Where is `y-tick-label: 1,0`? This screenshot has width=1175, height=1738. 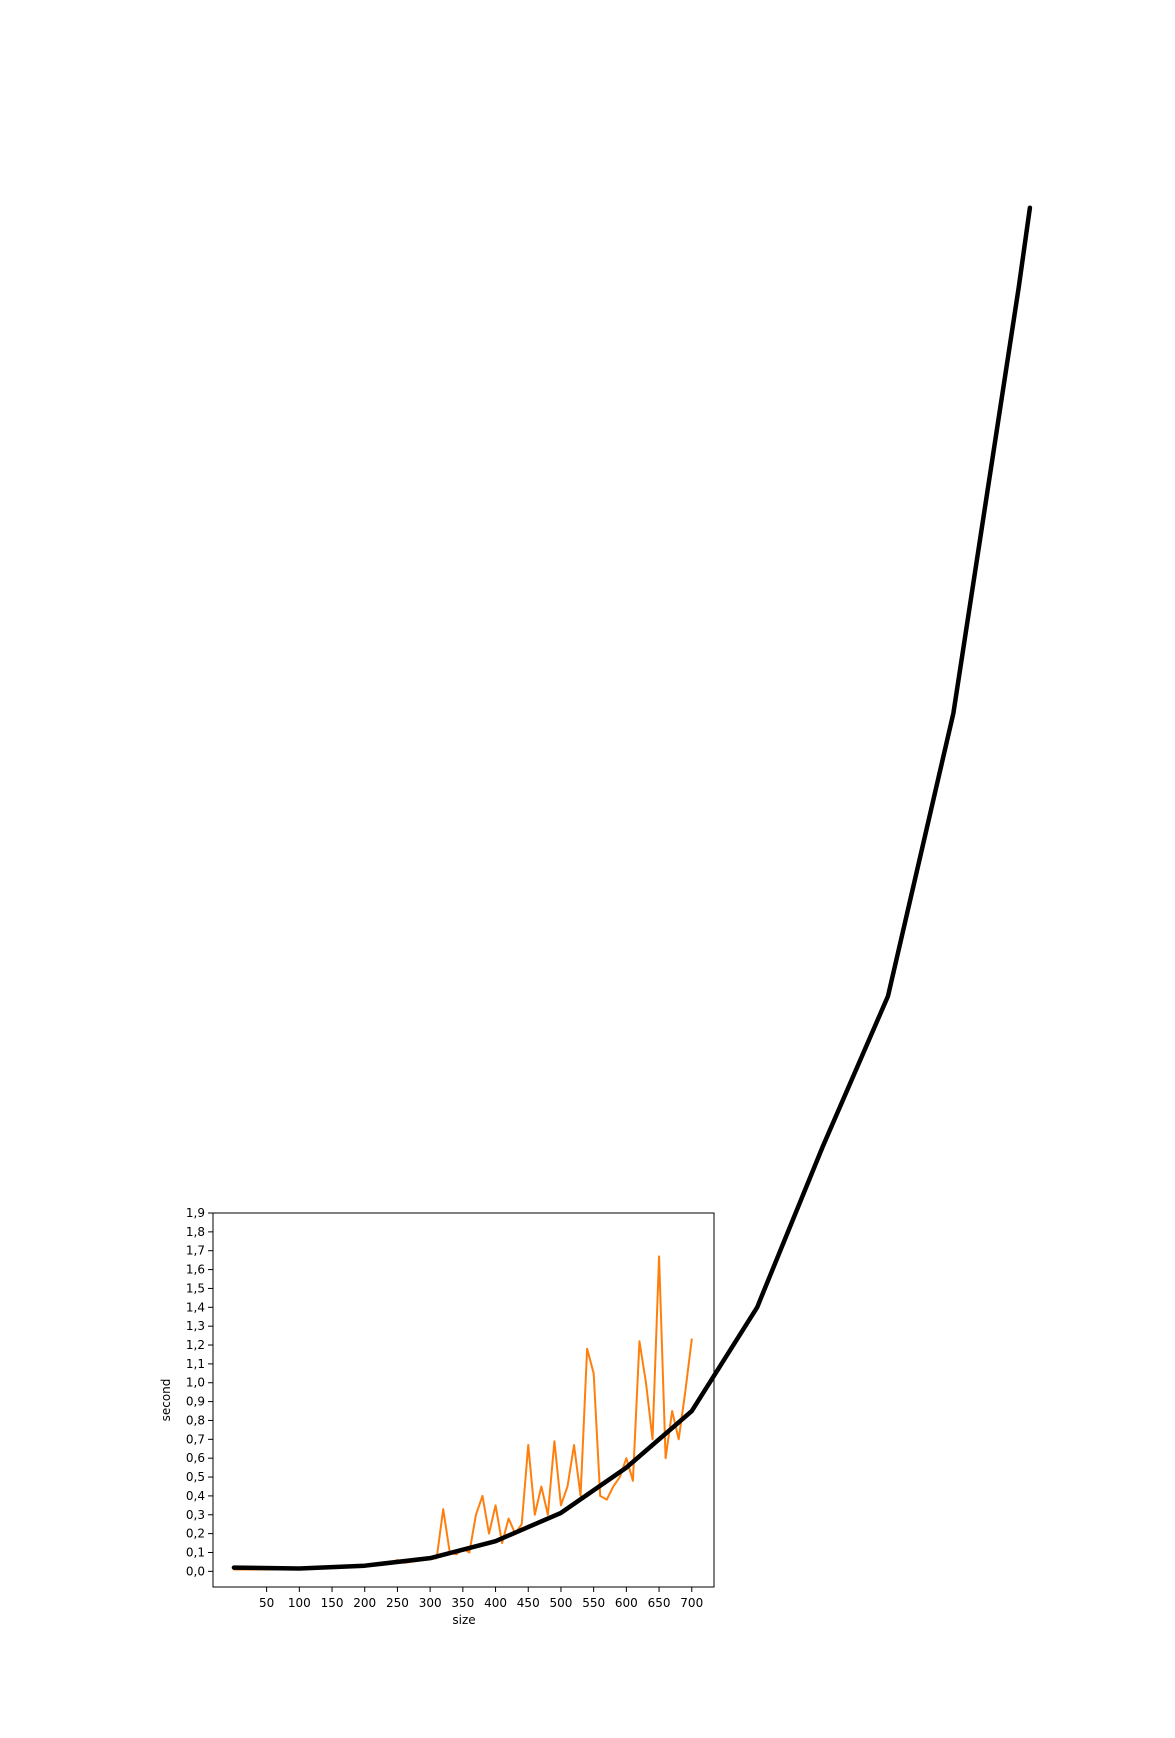 y-tick-label: 1,0 is located at coordinates (195, 1383).